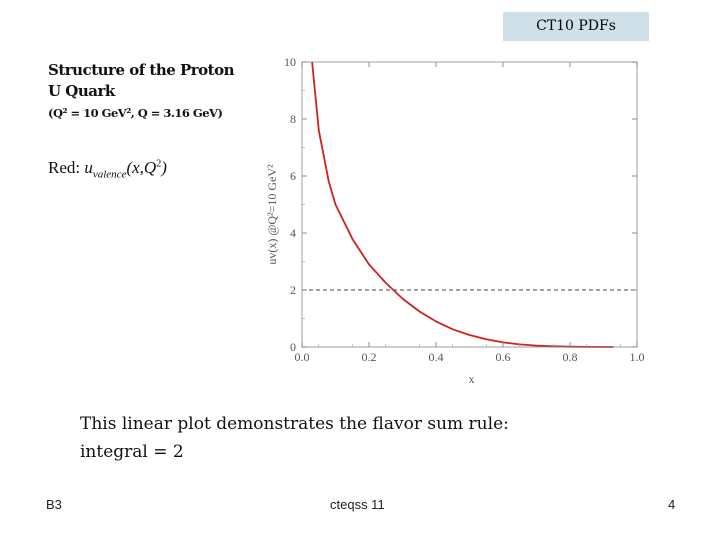 The width and height of the screenshot is (720, 540). Describe the element at coordinates (576, 26) in the screenshot. I see `source-badge: CT10 PDFs` at that location.